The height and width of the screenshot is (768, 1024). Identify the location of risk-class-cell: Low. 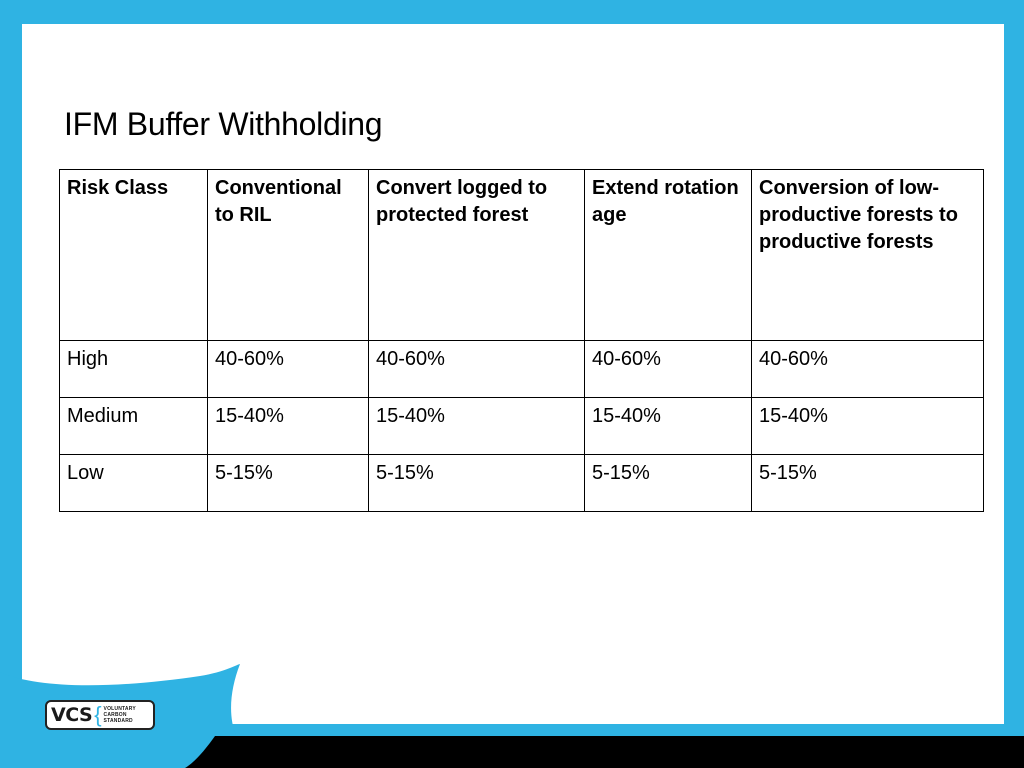
(133, 483).